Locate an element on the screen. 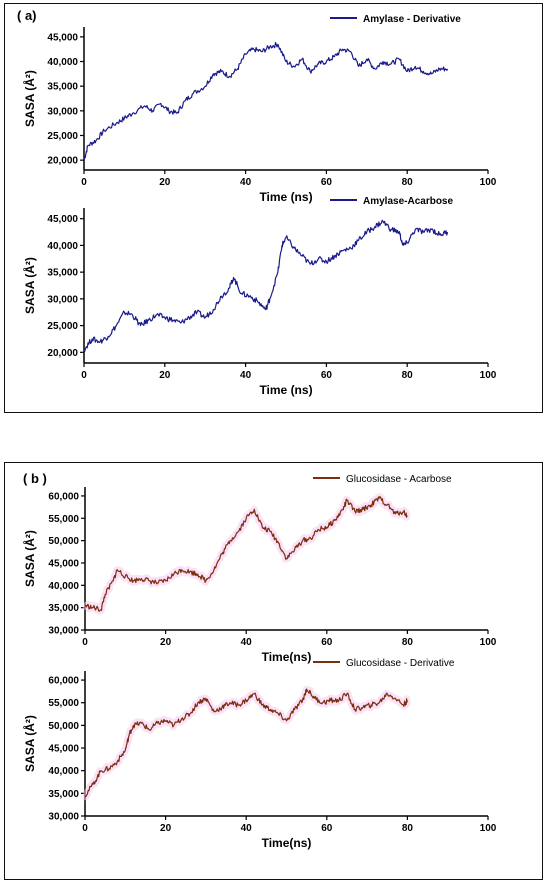  legend-label: Amylase - Derivative is located at coordinates (412, 19).